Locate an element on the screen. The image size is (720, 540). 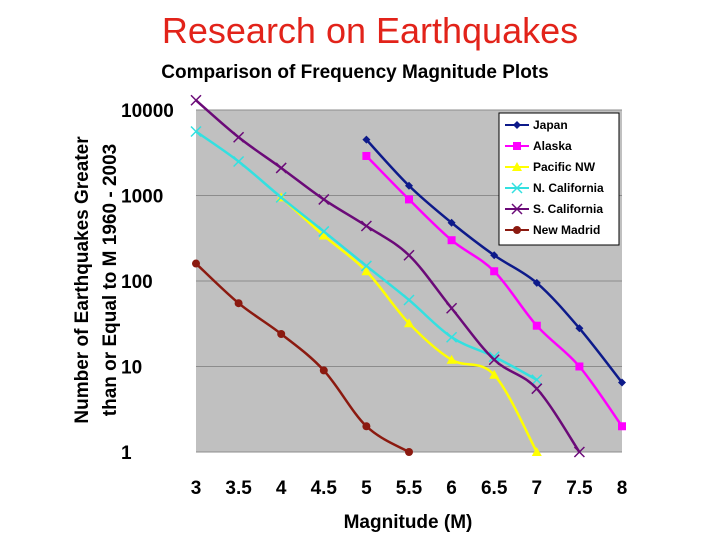
legend-entry: N. California is located at coordinates (554, 188).